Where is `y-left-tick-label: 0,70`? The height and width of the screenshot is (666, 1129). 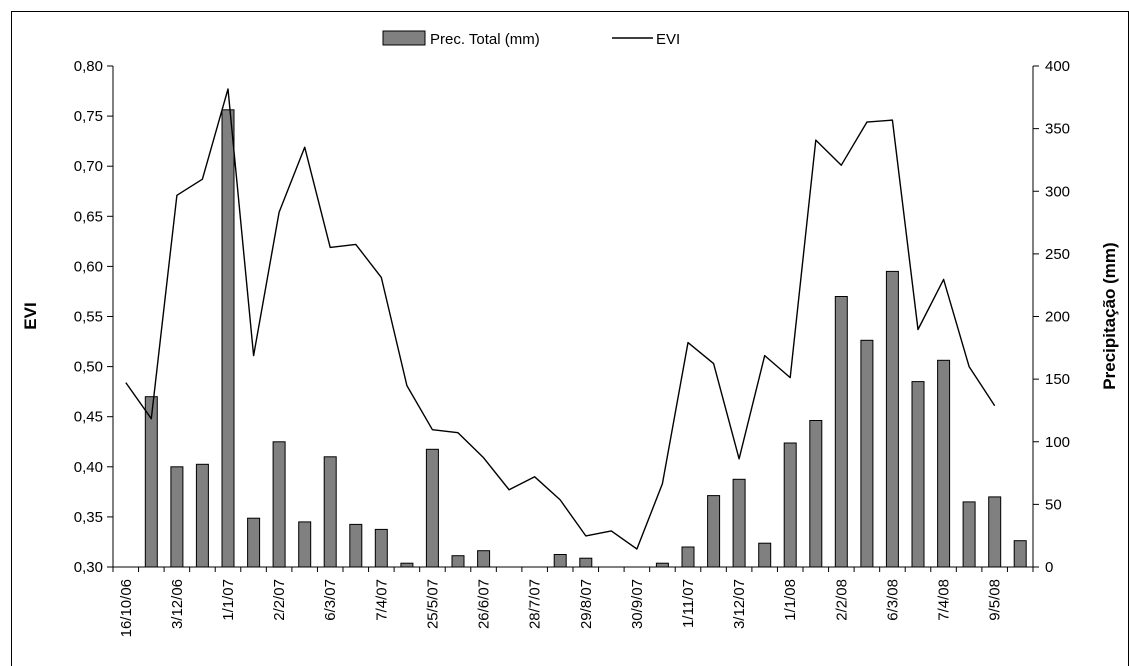 y-left-tick-label: 0,70 is located at coordinates (88, 166).